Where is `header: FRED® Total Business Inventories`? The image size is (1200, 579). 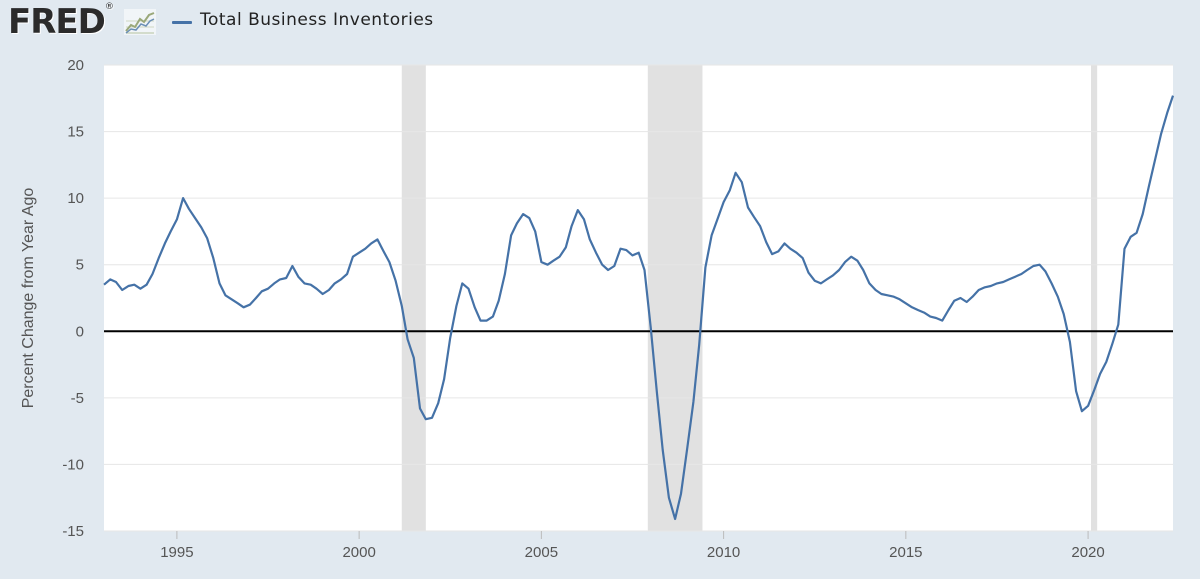
header: FRED® Total Business Inventories is located at coordinates (600, 25).